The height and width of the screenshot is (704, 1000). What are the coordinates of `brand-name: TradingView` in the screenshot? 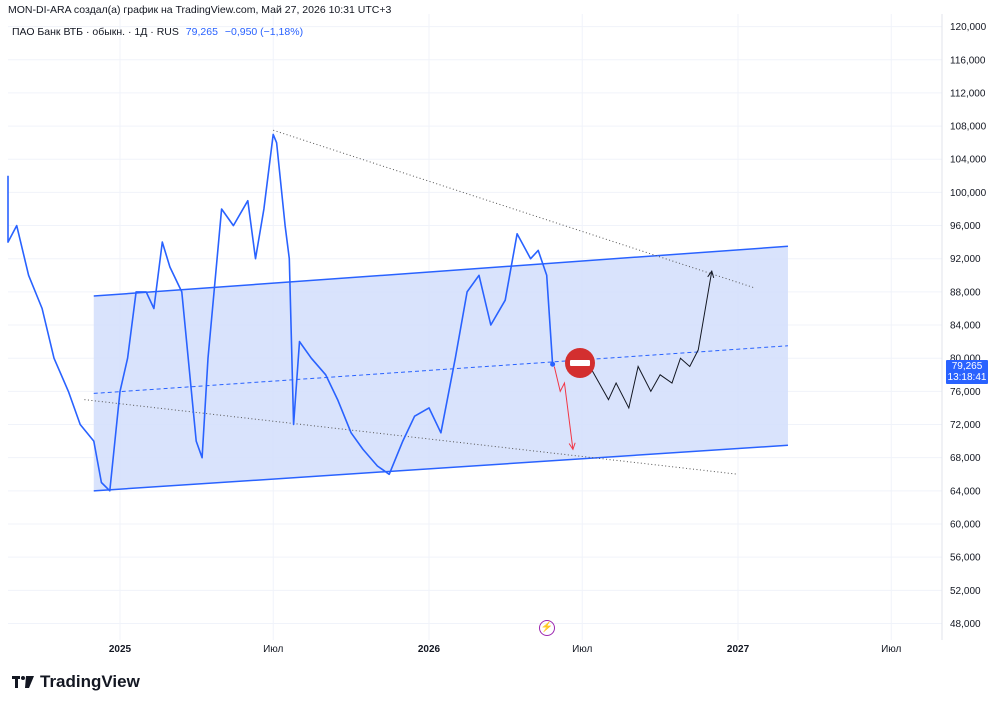 It's located at (90, 681).